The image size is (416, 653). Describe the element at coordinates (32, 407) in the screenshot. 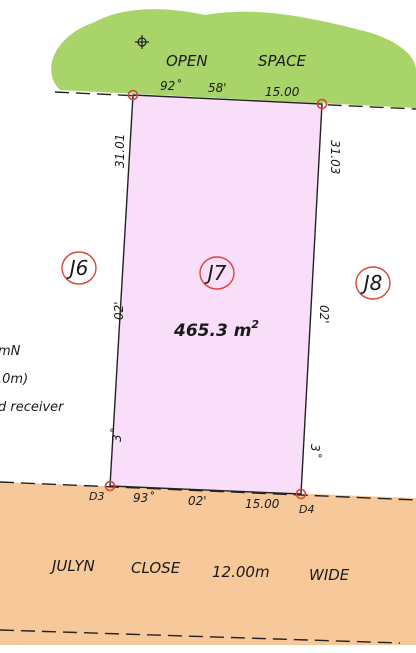

I see `note-line-3: d receiver` at that location.